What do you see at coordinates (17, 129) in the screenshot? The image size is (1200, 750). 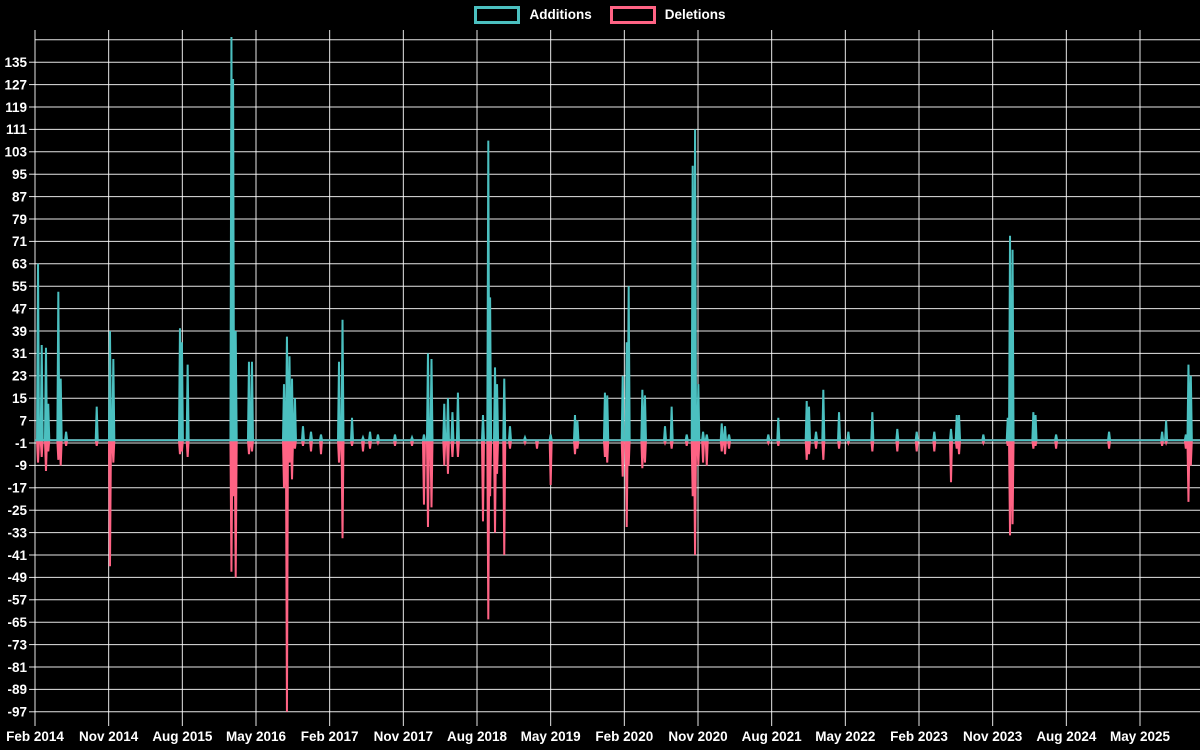 I see `y-tick-label: 111` at bounding box center [17, 129].